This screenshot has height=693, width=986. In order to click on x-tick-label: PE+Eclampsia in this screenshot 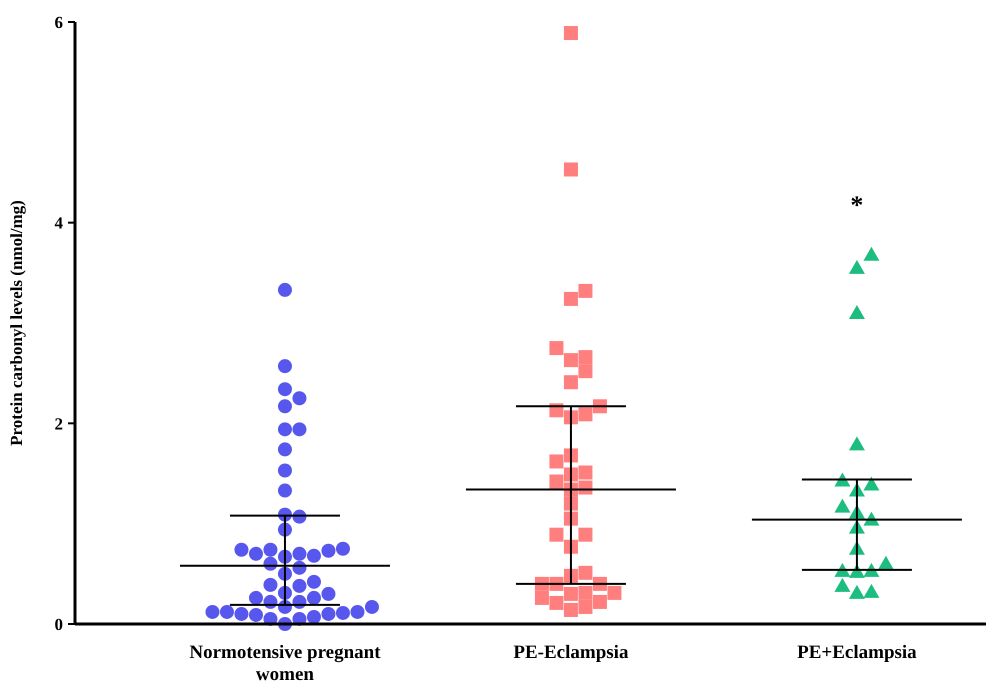, I will do `click(857, 652)`.